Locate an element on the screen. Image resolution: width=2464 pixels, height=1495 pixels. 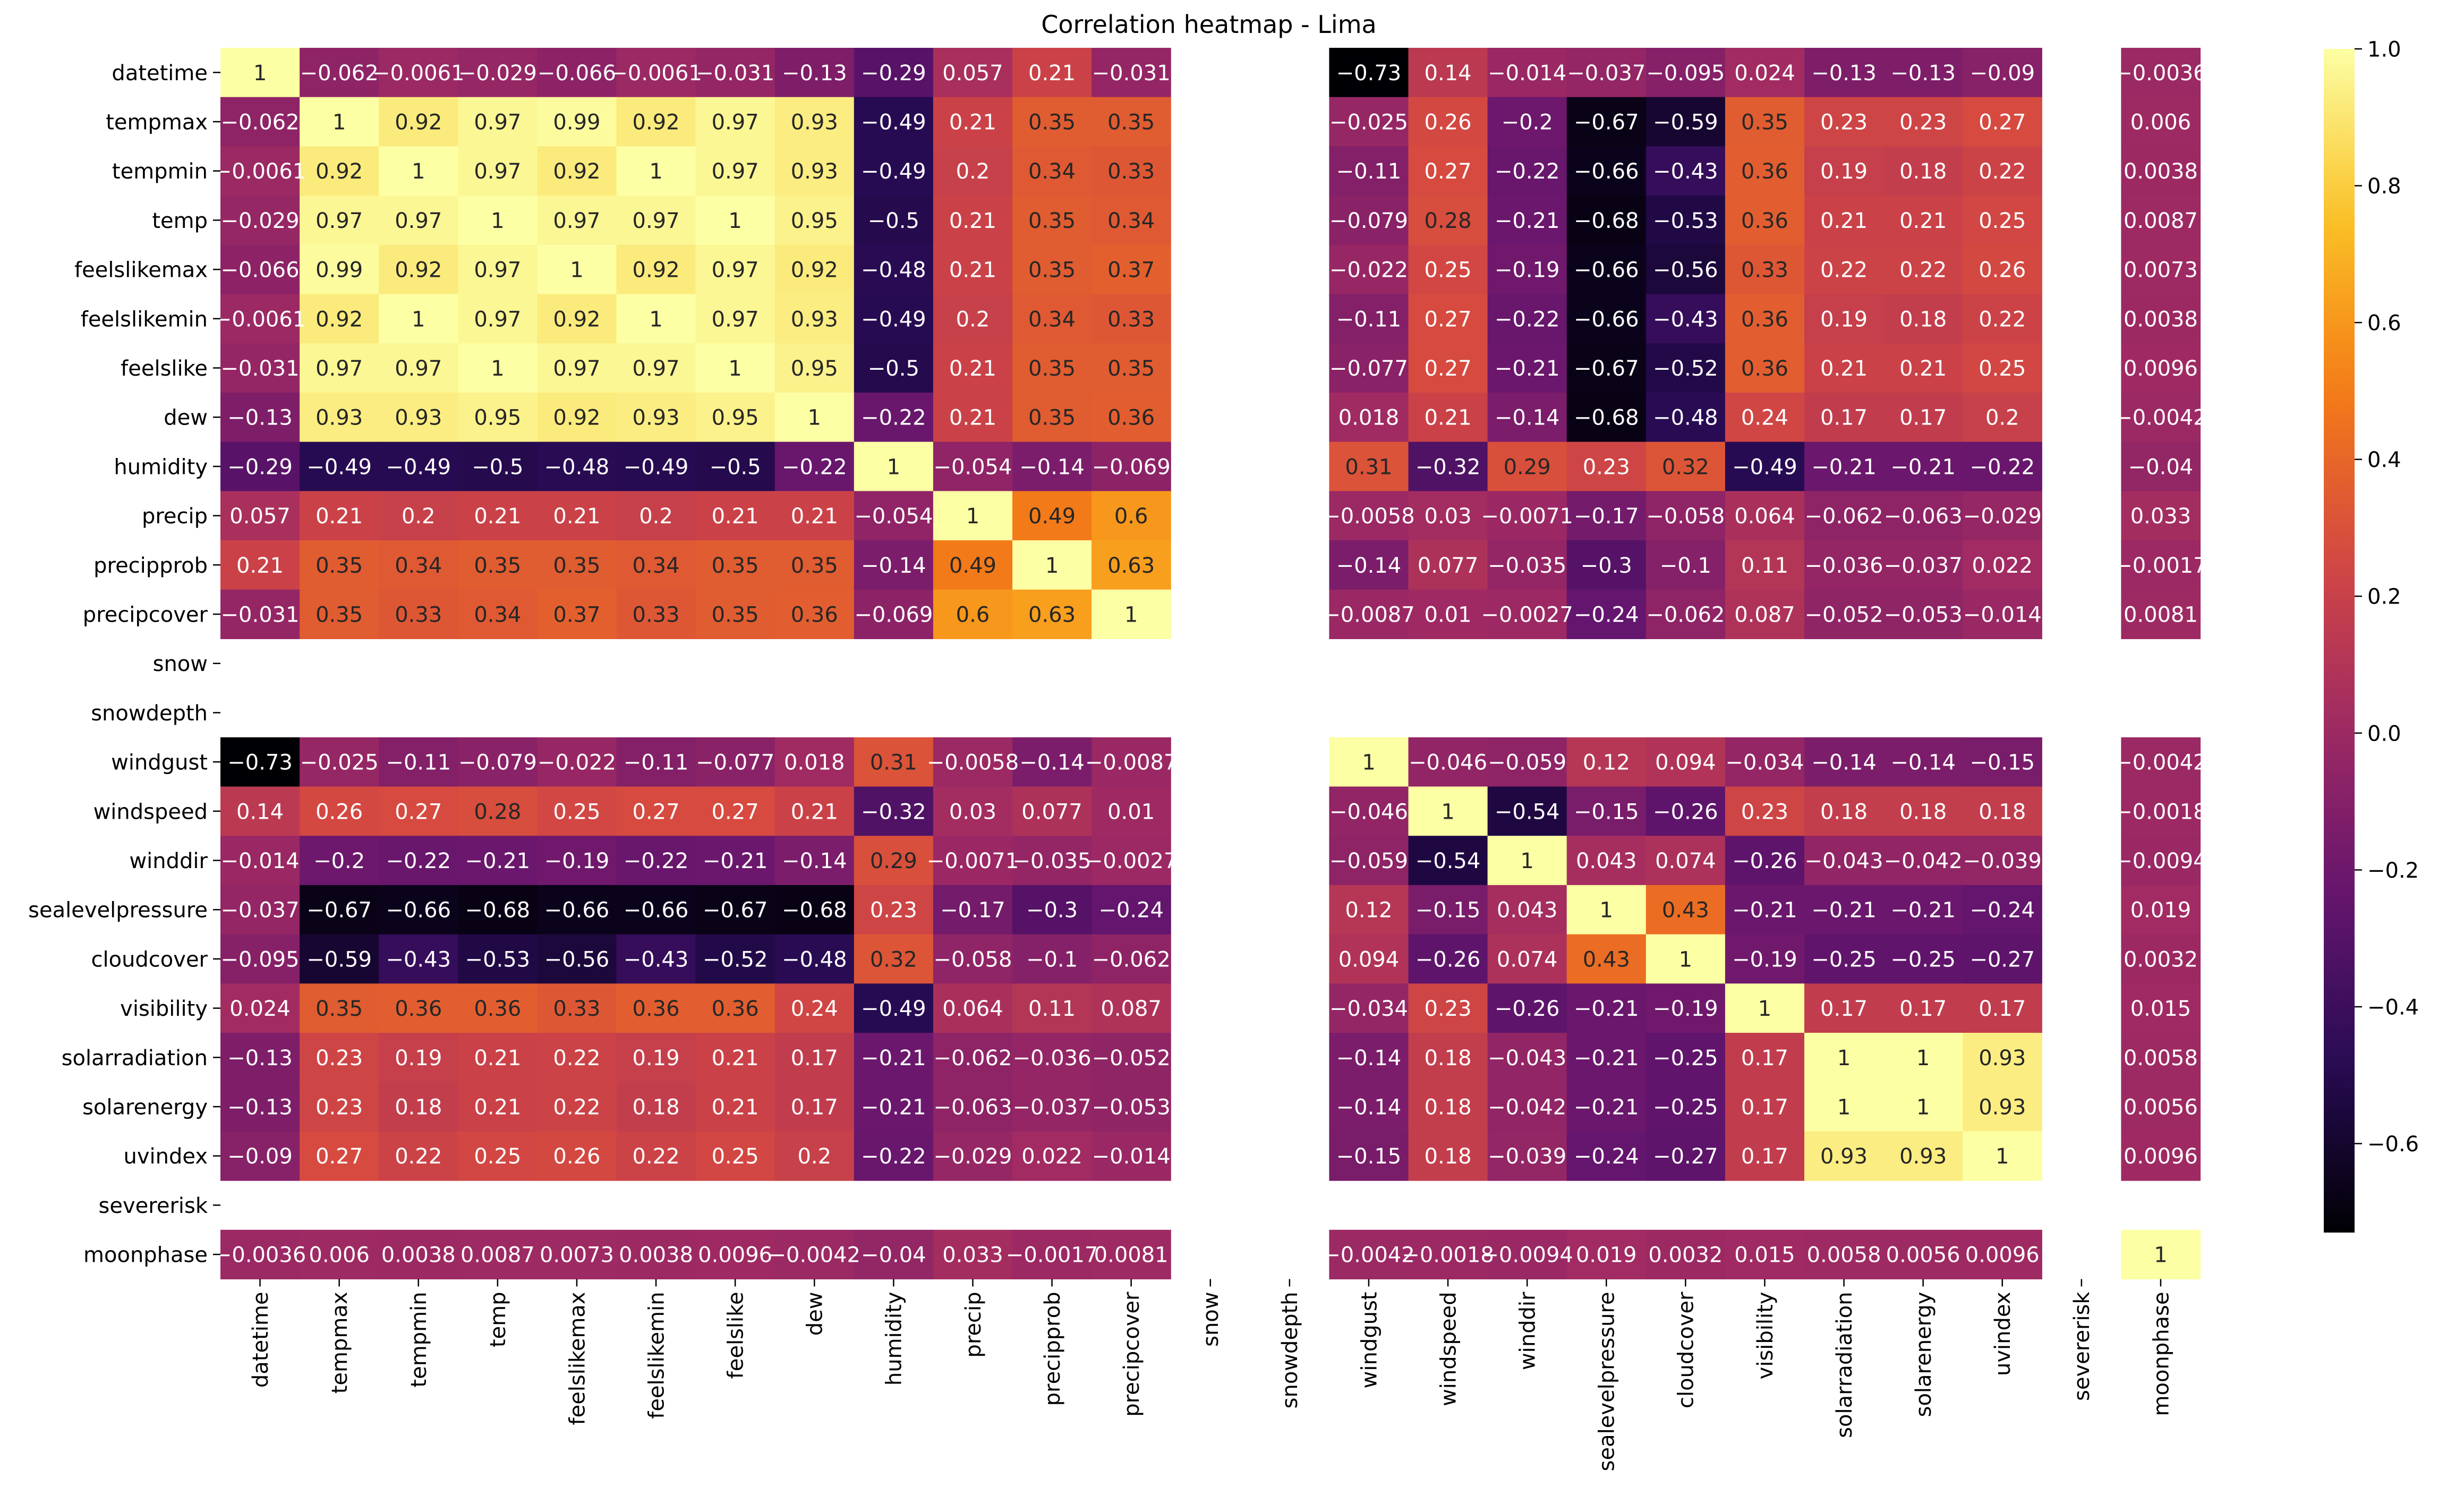
cell-value-label: 0.03 is located at coordinates (972, 812).